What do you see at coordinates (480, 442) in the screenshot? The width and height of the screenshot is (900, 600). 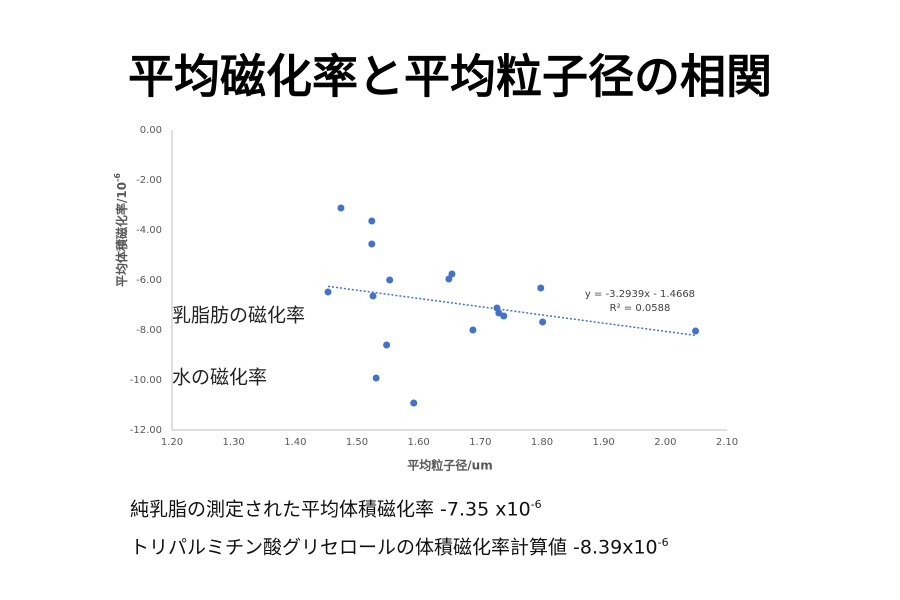 I see `x-tick-label: 1.70` at bounding box center [480, 442].